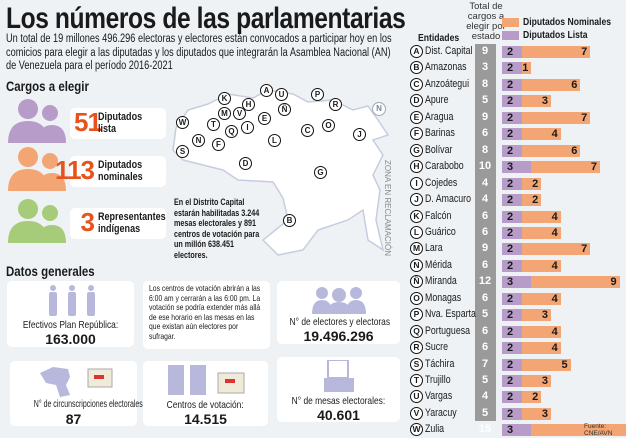 This screenshot has height=438, width=626. Describe the element at coordinates (274, 140) in the screenshot. I see `map-marker-11: L` at that location.